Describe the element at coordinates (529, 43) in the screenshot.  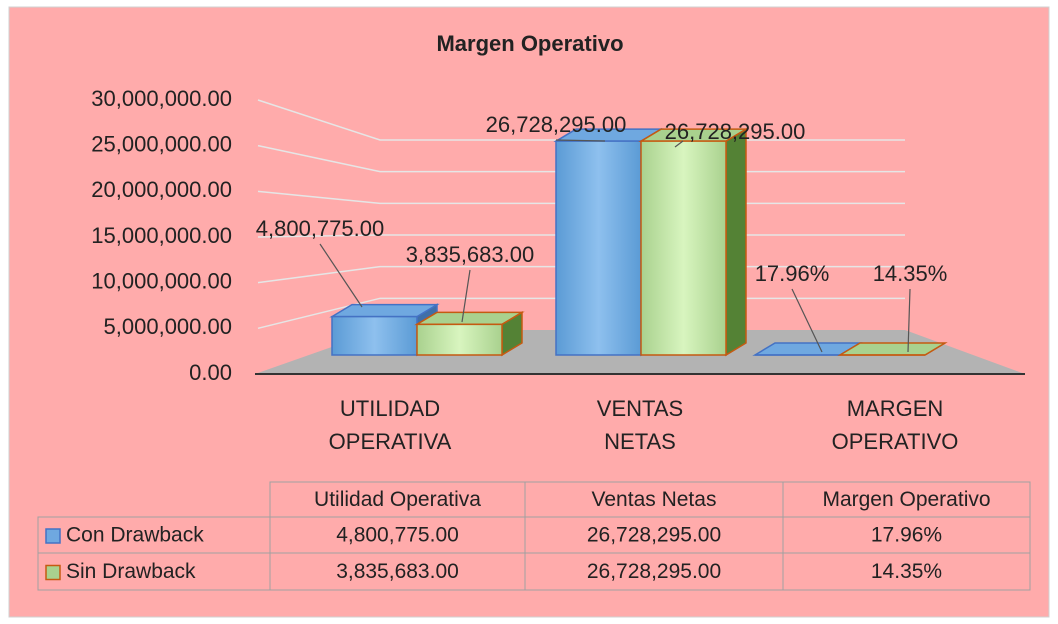
I see `chart-title: Margen Operativo` at that location.